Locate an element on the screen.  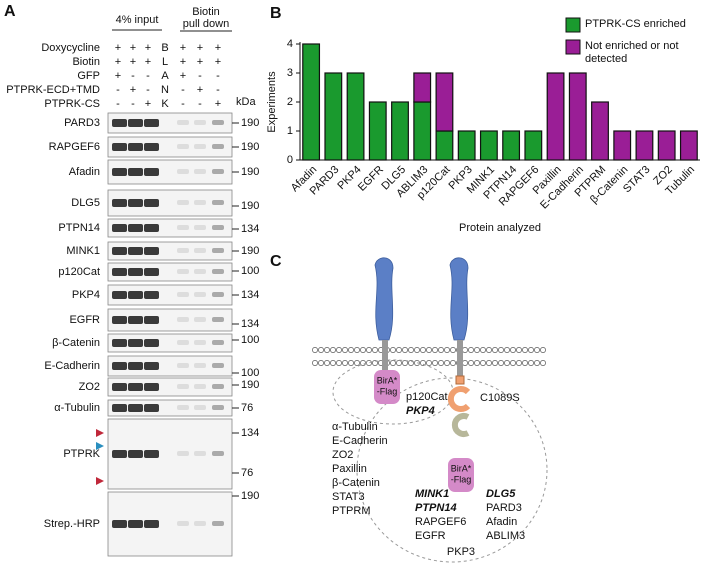
interactor-label: p120Cat is located at coordinates (427, 397).